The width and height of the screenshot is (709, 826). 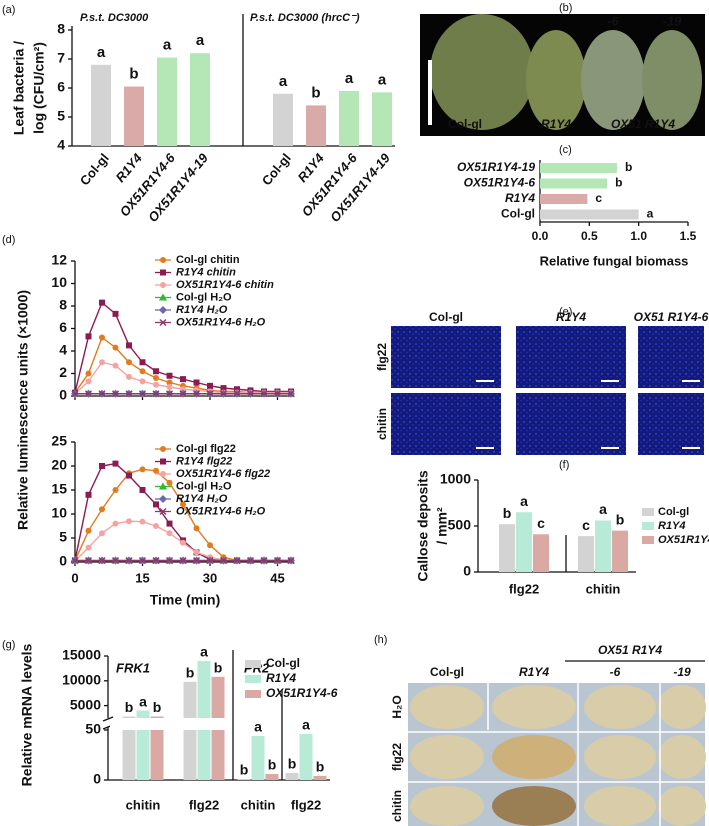 What do you see at coordinates (59, 465) in the screenshot?
I see `y-tick-label: 20` at bounding box center [59, 465].